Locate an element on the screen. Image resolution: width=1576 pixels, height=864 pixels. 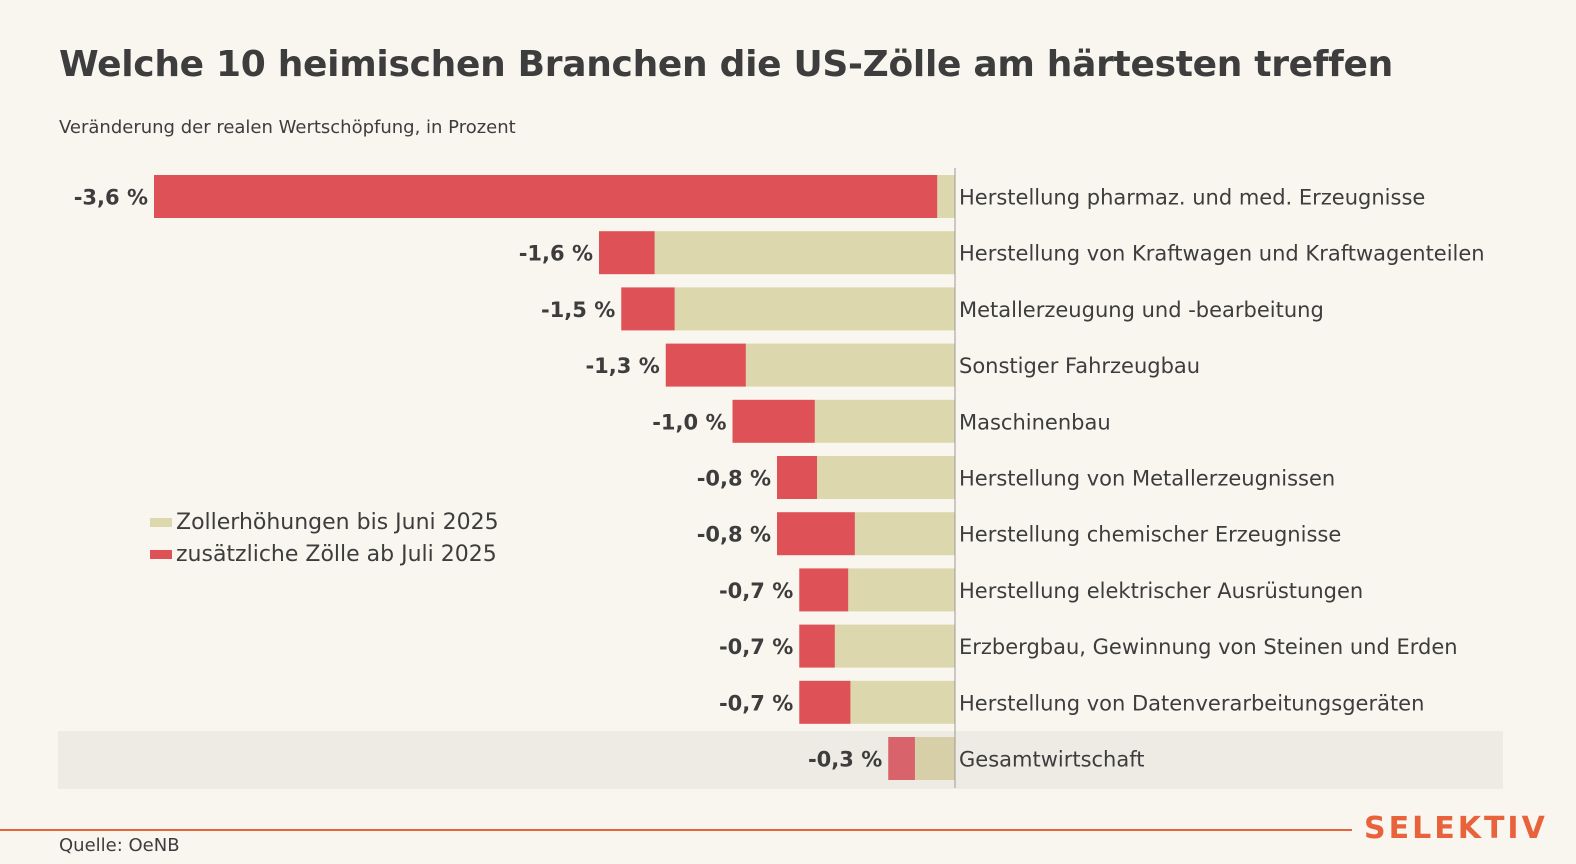
legend-label-july: zusätzliche Zölle ab Juli 2025 is located at coordinates (336, 554).